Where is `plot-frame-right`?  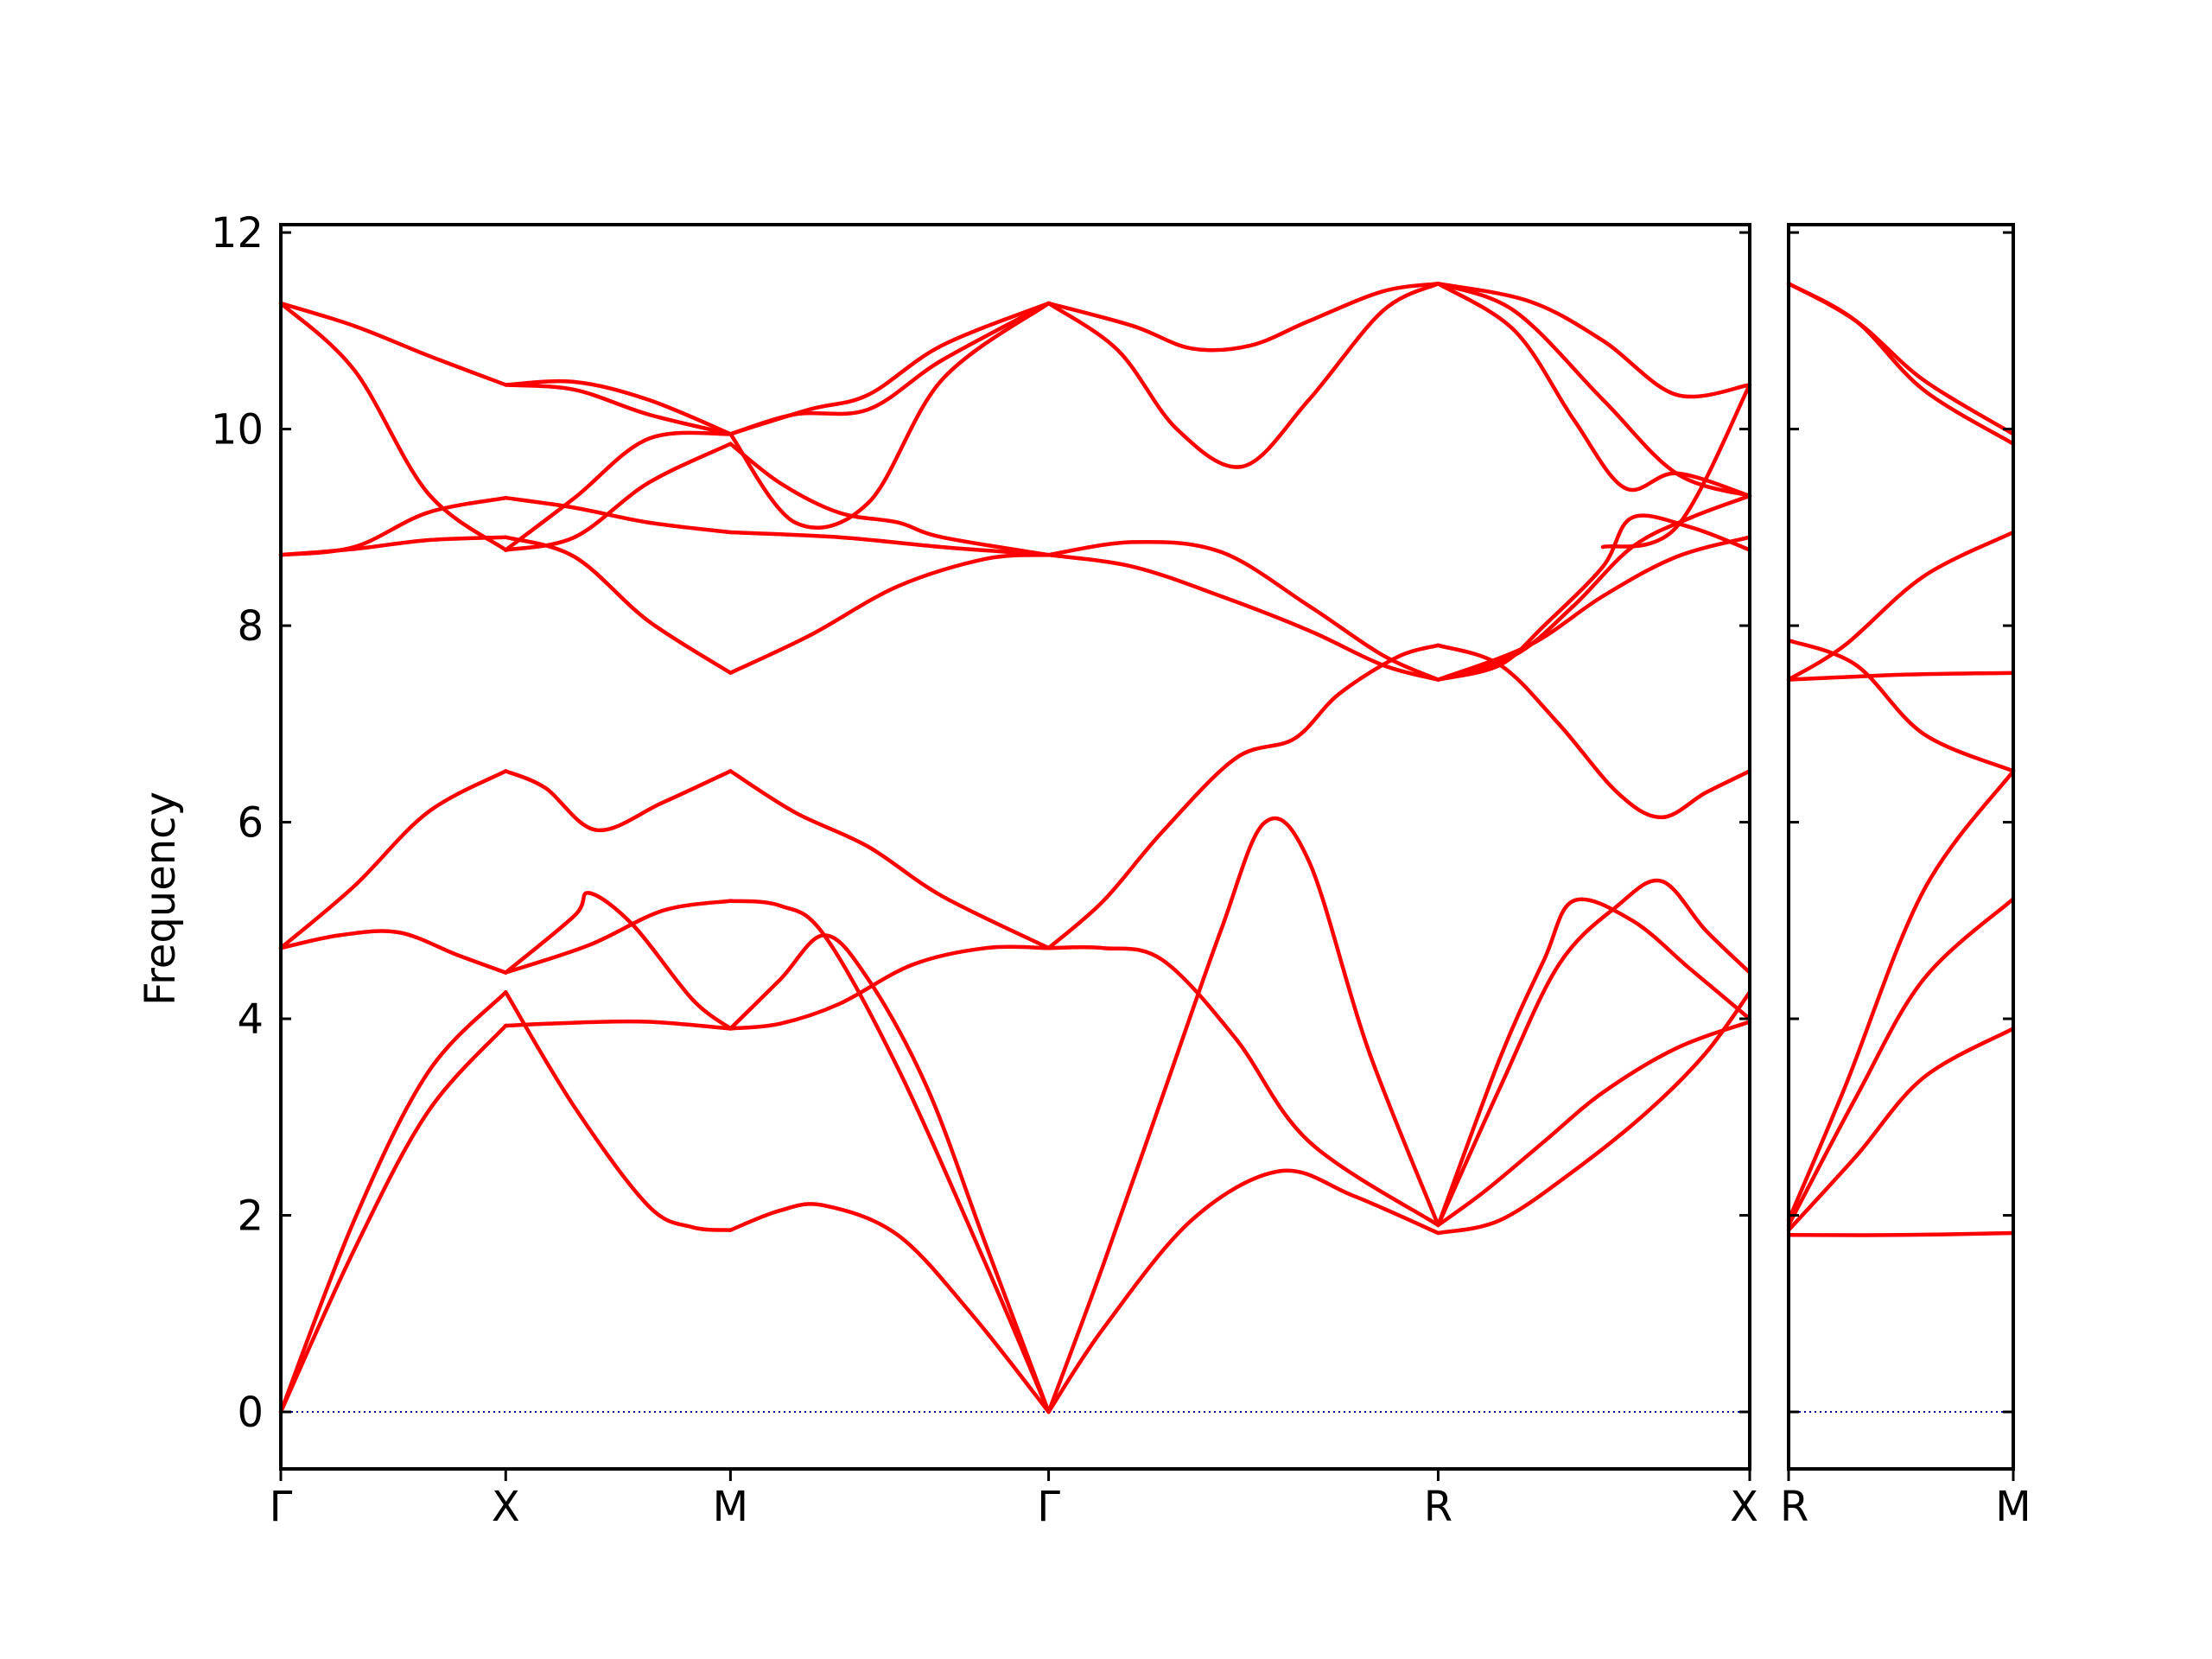
plot-frame-right is located at coordinates (1901, 847).